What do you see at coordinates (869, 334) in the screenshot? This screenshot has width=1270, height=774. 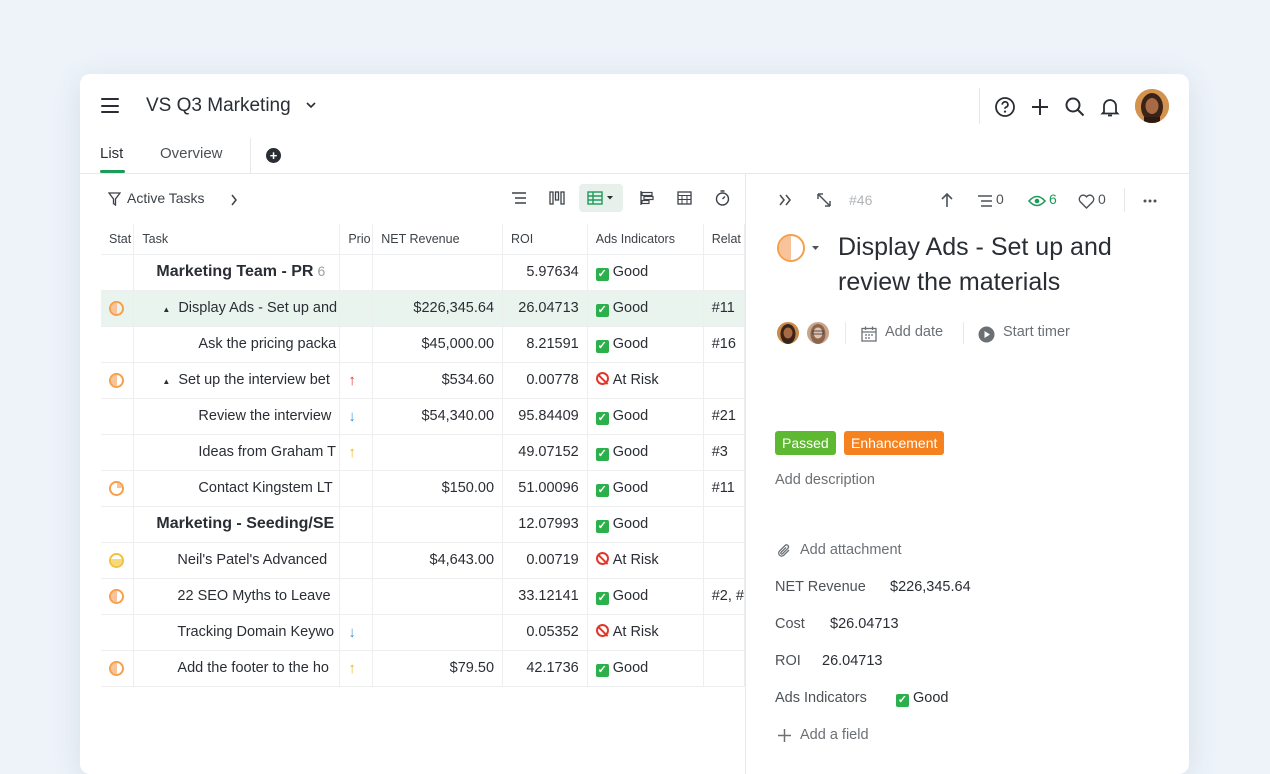 I see `calendar-icon` at bounding box center [869, 334].